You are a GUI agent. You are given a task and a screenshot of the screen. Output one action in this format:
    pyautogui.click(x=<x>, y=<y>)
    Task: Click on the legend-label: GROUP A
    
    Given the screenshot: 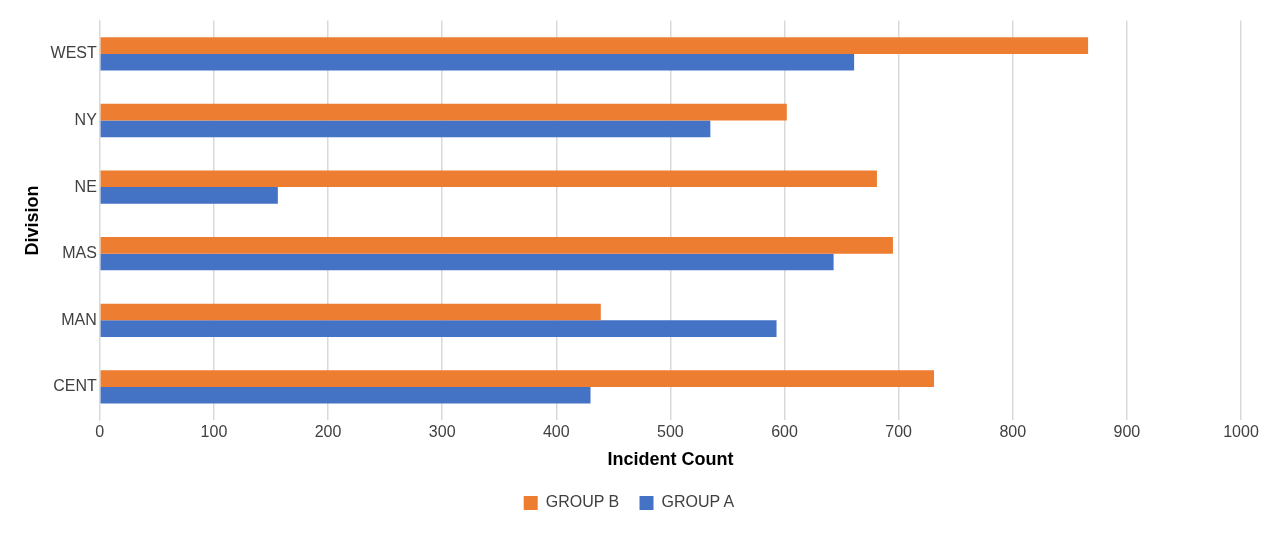 What is the action you would take?
    pyautogui.click(x=698, y=502)
    